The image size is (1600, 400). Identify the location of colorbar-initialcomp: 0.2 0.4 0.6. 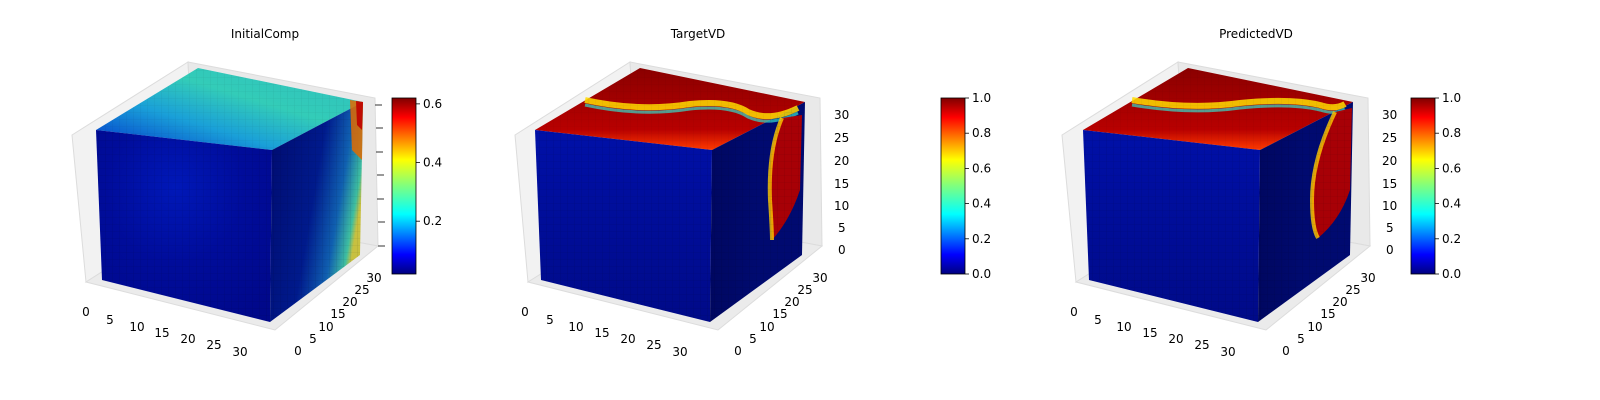
(416, 186).